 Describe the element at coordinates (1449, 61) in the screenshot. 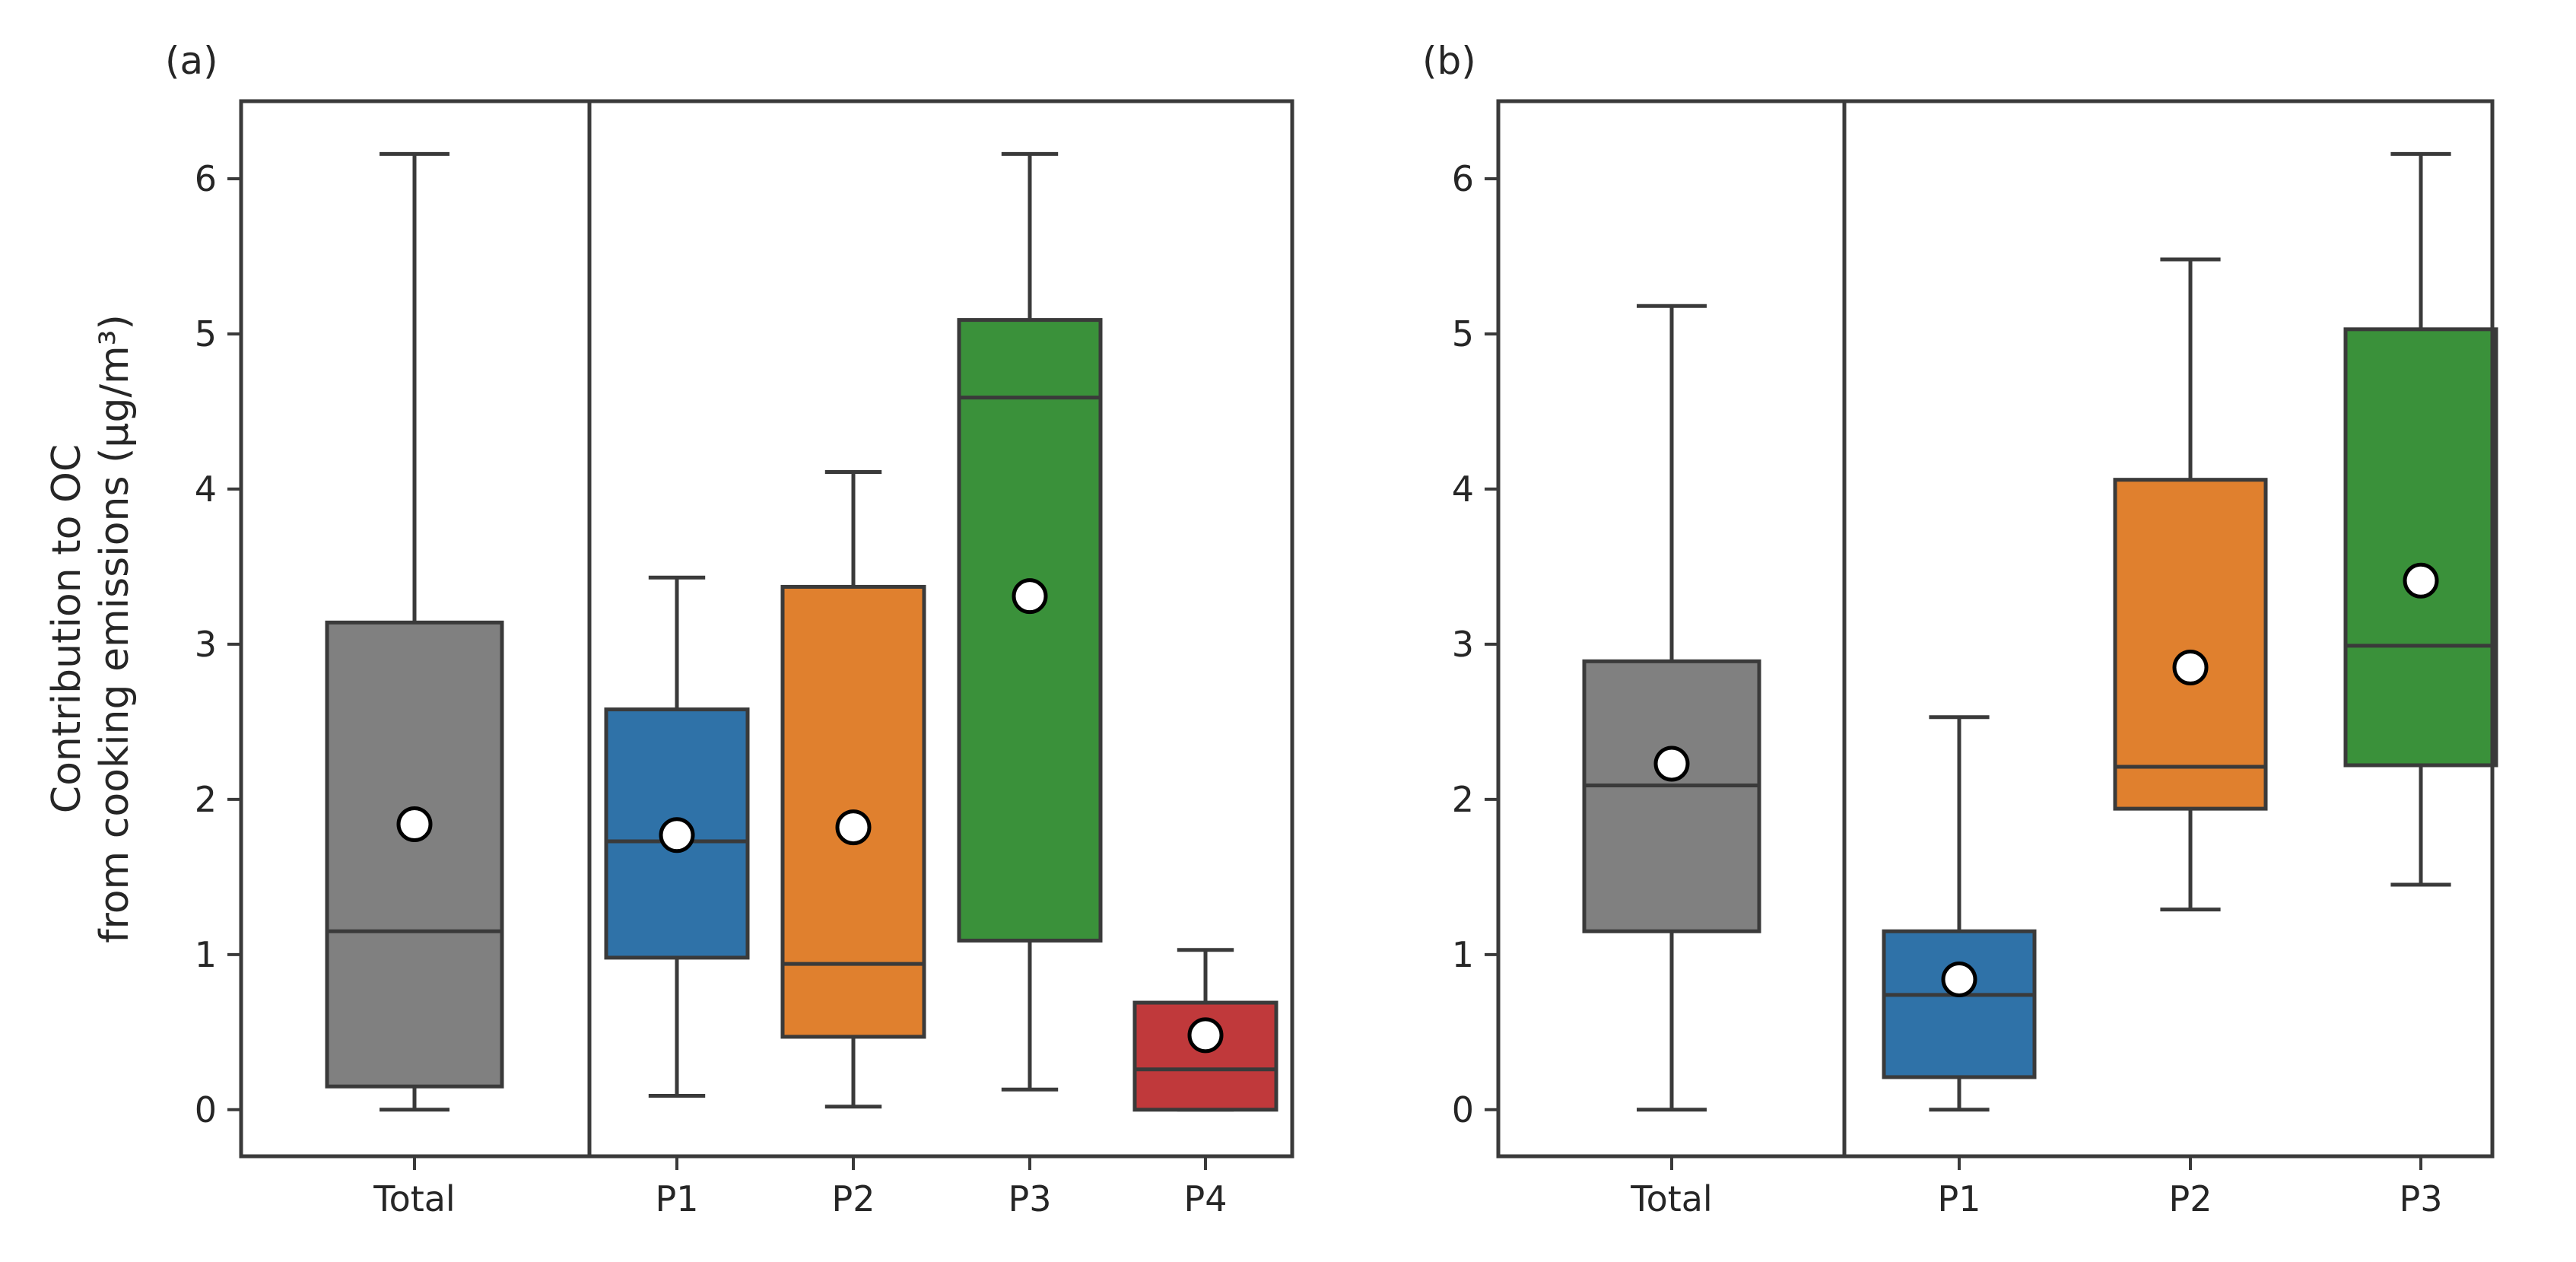

I see `panel-label: (b)` at that location.